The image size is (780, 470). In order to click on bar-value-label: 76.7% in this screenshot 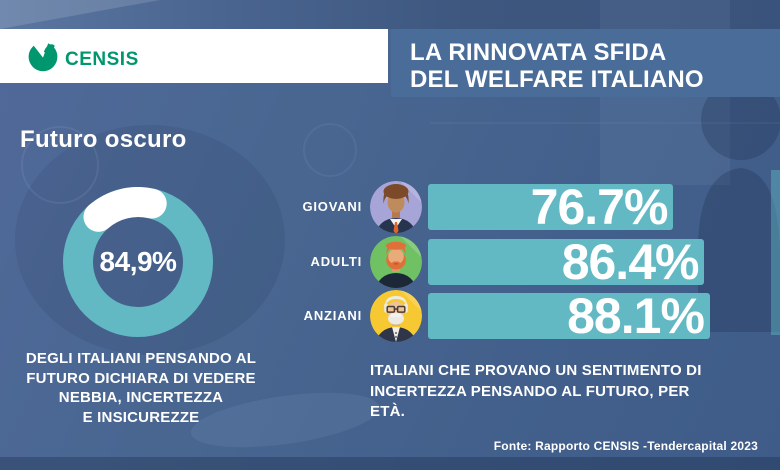, I will do `click(599, 207)`.